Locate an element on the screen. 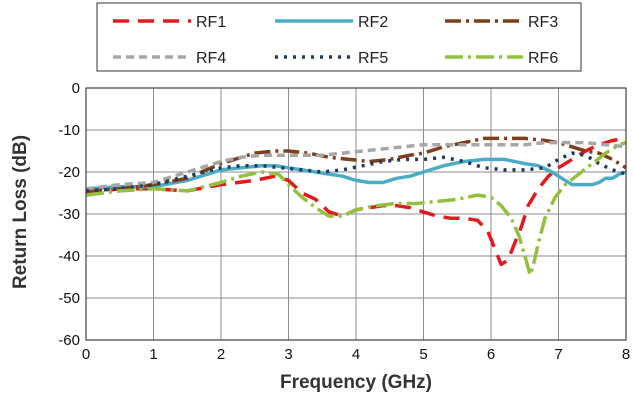 Image resolution: width=633 pixels, height=398 pixels. legend-label-rf6: RF6 is located at coordinates (543, 58).